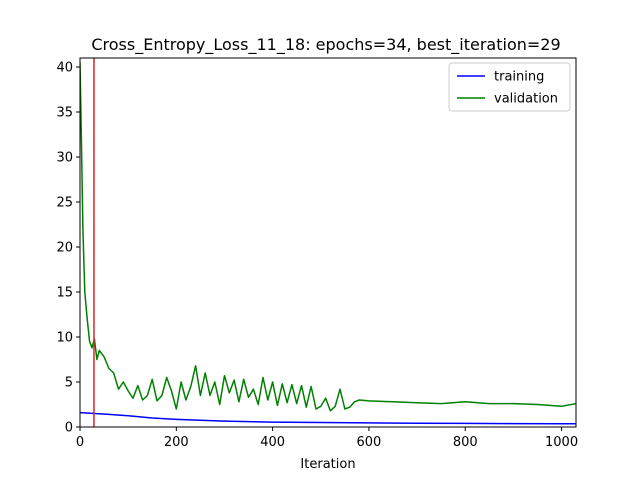 The width and height of the screenshot is (640, 480). Describe the element at coordinates (465, 442) in the screenshot. I see `x-tick-label: 800` at that location.